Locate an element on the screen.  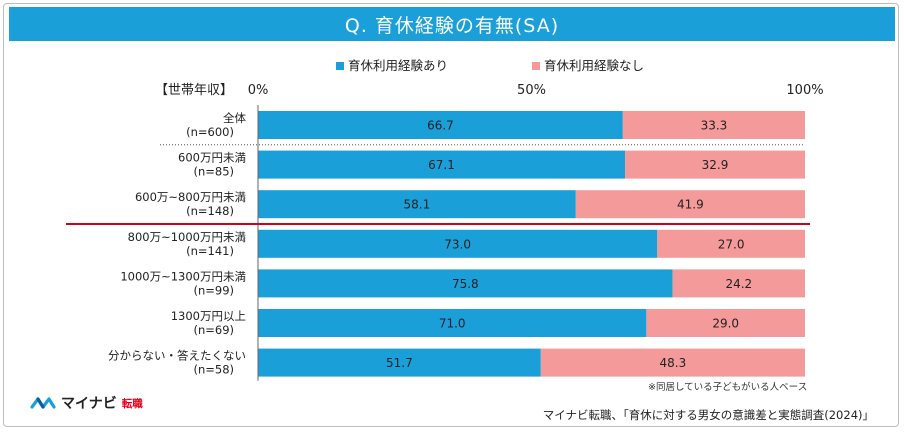
bar-2-yes is located at coordinates (442, 164).